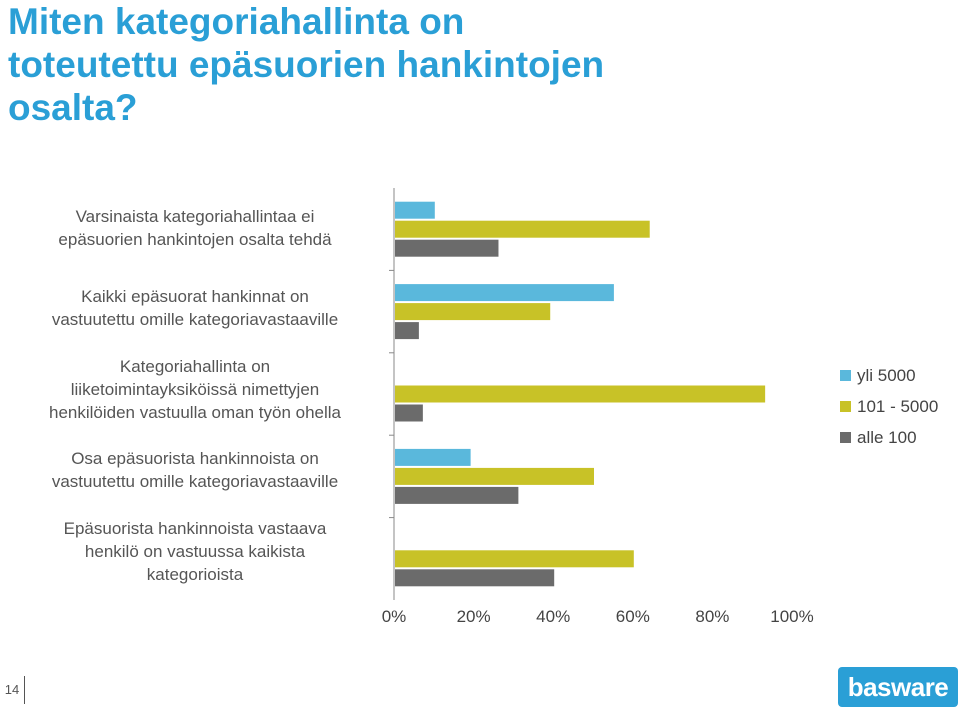 Image resolution: width=960 pixels, height=708 pixels. What do you see at coordinates (195, 296) in the screenshot?
I see `category-label-line: Kaikki epäsuorat hankinnat on` at bounding box center [195, 296].